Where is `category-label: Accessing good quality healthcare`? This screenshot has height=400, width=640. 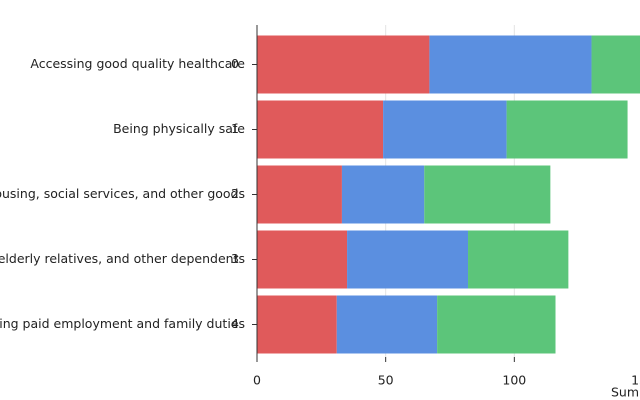
category-label: Accessing good quality healthcare is located at coordinates (137, 63).